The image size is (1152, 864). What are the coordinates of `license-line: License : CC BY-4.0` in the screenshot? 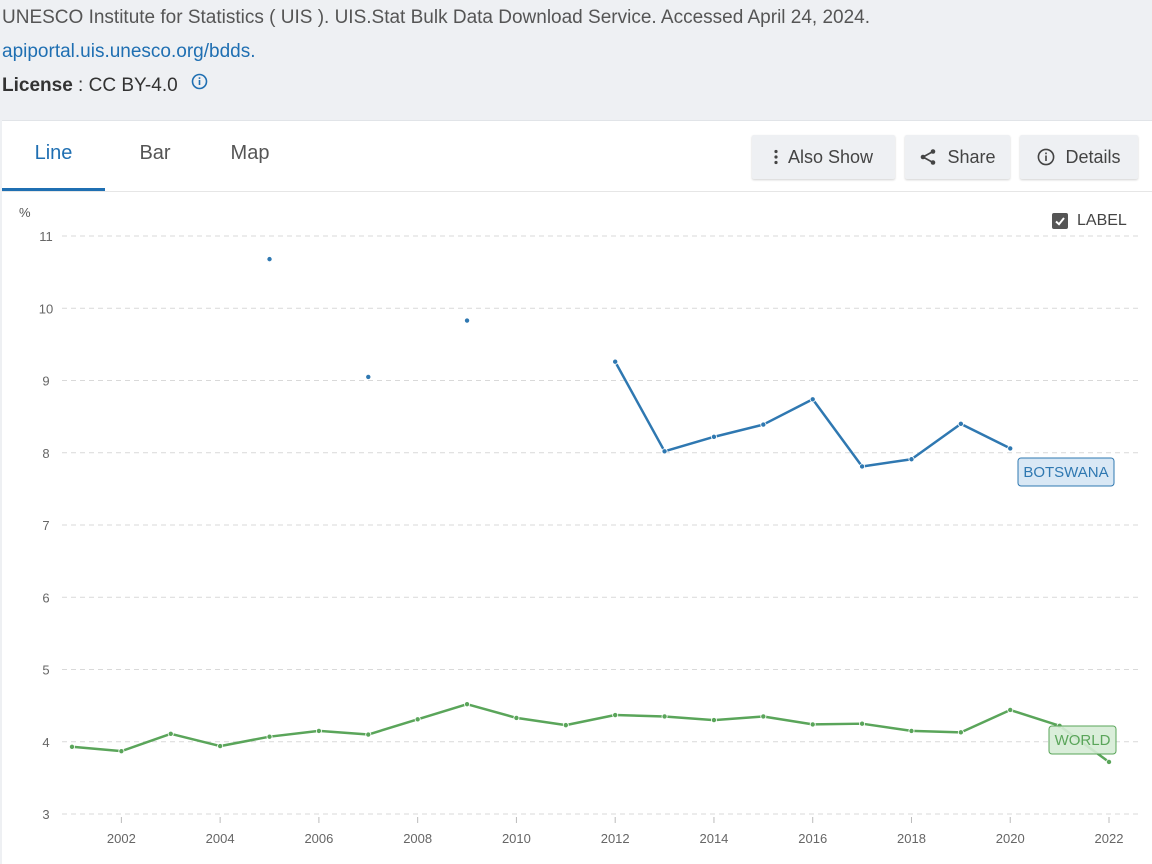 It's located at (105, 85).